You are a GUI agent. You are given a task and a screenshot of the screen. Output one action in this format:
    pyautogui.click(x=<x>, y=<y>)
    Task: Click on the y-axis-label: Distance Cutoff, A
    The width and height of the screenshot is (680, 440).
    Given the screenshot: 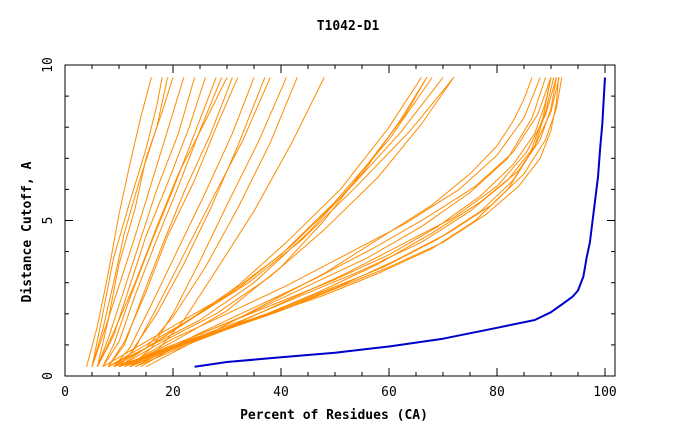 What is the action you would take?
    pyautogui.click(x=27, y=231)
    